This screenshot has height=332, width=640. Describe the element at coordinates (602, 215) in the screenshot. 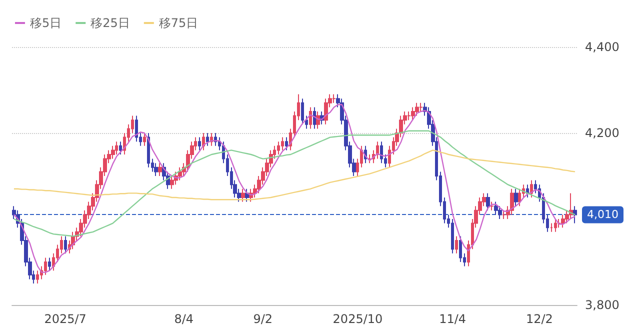

I see `ref-line-label: 4,010` at that location.